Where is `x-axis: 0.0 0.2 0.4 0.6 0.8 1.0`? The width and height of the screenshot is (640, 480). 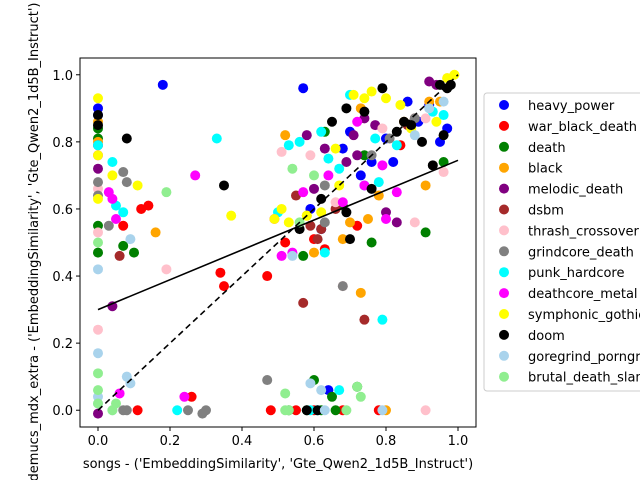
x-axis: 0.0 0.2 0.4 0.6 0.8 1.0 is located at coordinates (278, 438).